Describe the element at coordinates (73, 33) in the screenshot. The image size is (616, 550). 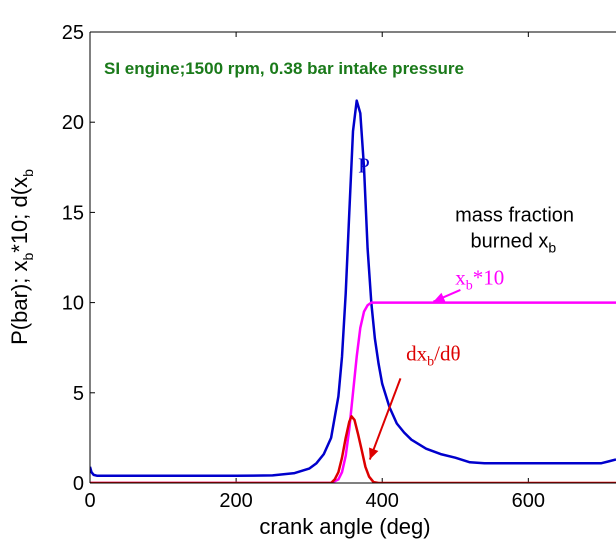
I see `y-tick-label: 25` at that location.